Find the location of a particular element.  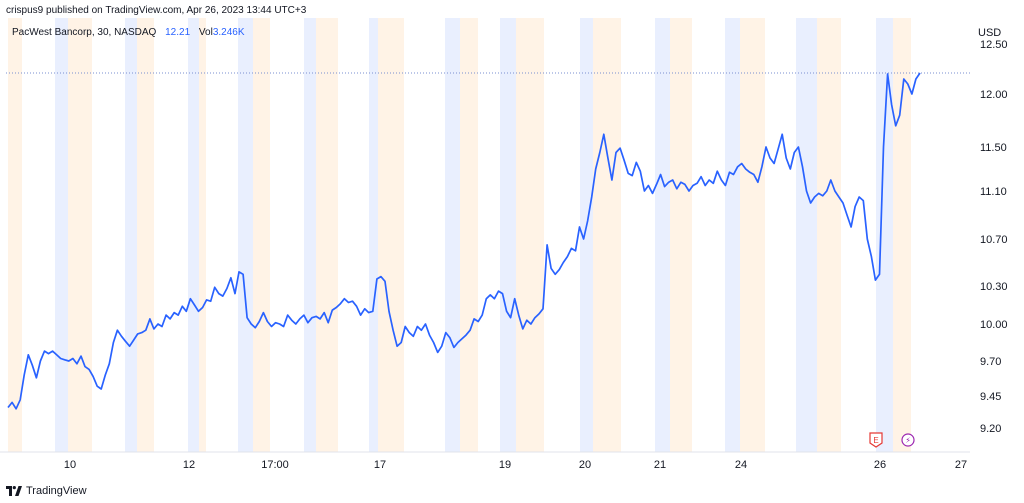

x-tick-label: 26 is located at coordinates (880, 465).